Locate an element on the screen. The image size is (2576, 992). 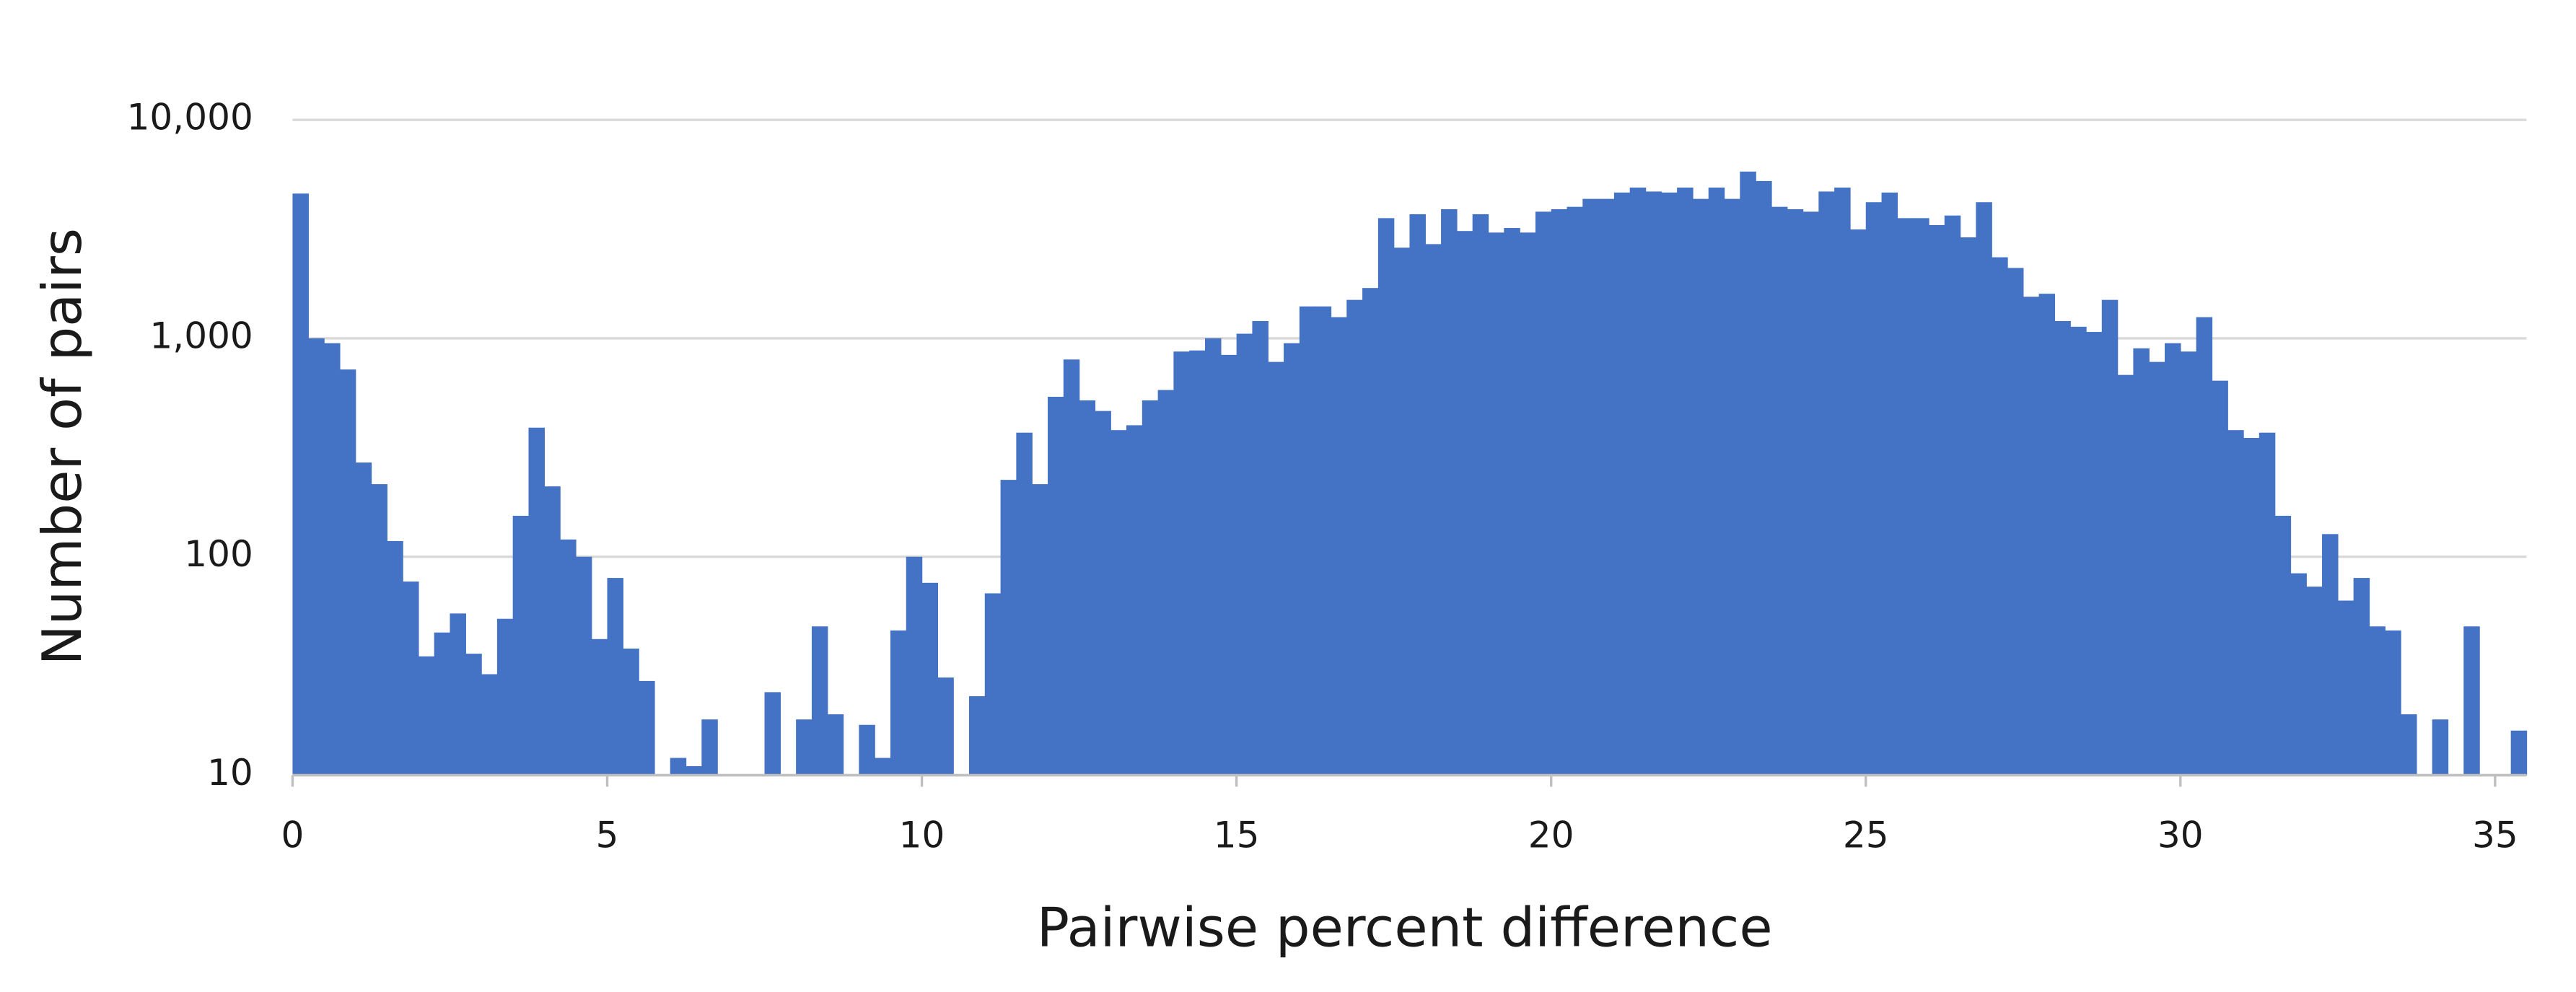
x-tick-label: 35 is located at coordinates (2495, 835).